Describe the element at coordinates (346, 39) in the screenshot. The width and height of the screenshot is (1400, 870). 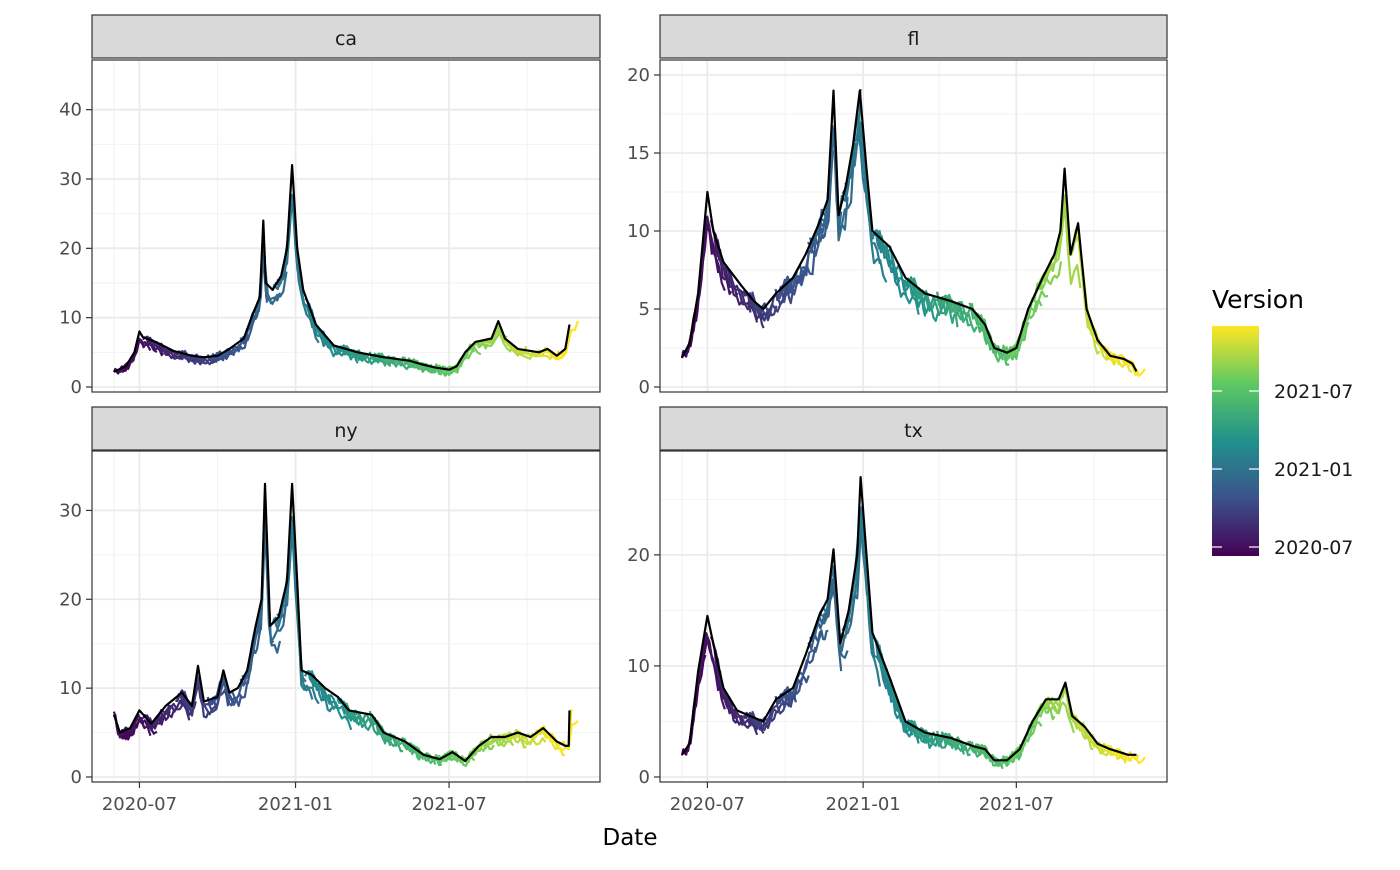
I see `strip-label-ca: ca` at that location.